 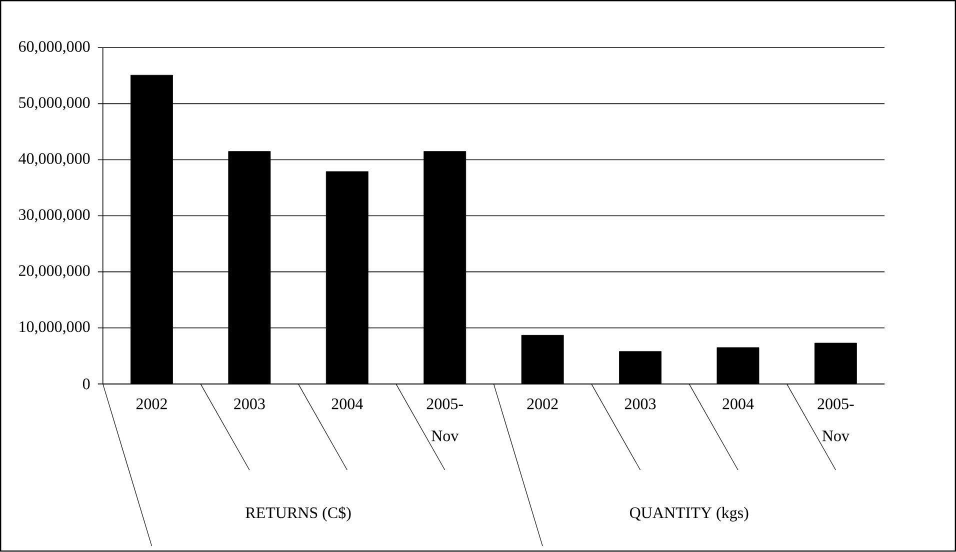 I want to click on y-tick-label: 20,000,000, so click(x=54, y=272).